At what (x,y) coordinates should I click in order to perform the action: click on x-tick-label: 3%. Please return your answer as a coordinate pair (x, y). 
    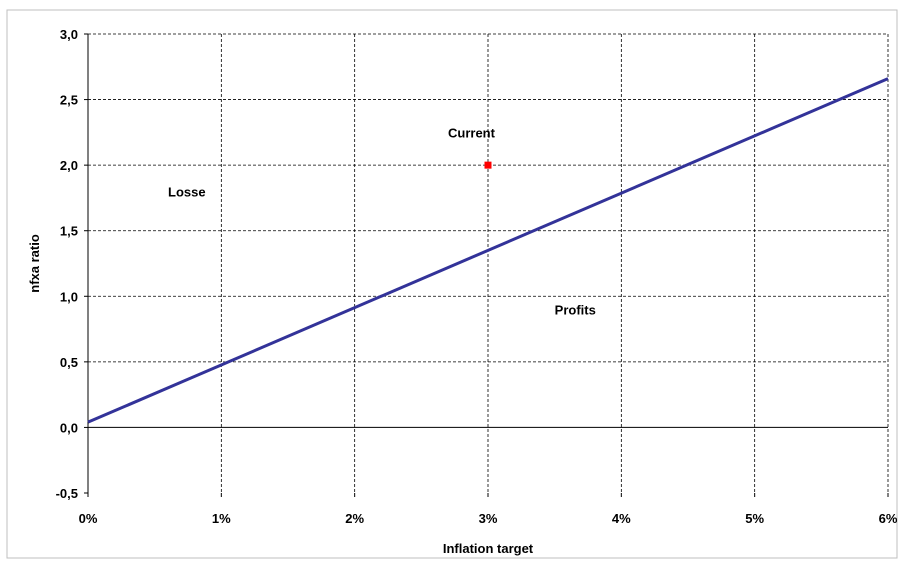
    Looking at the image, I should click on (488, 518).